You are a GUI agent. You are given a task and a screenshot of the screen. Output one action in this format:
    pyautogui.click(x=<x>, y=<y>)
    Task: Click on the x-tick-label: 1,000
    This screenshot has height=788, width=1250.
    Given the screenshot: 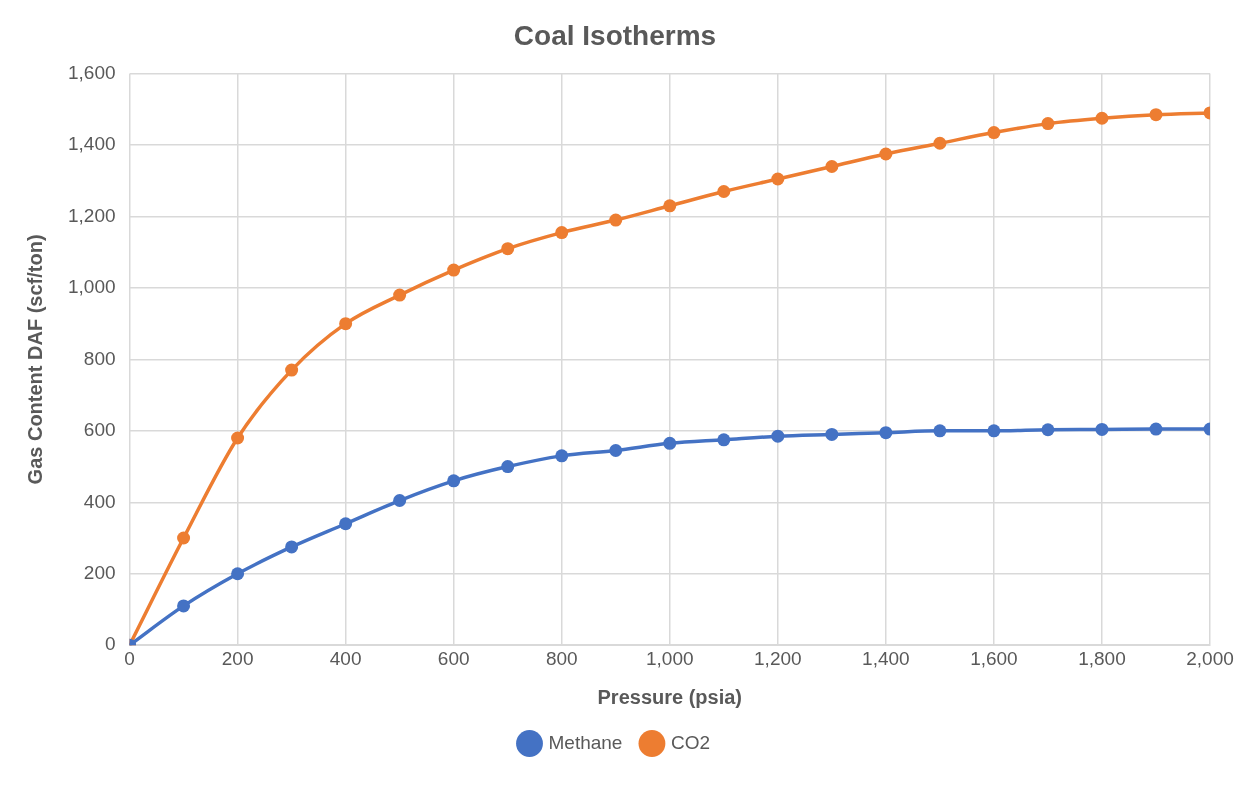 What is the action you would take?
    pyautogui.click(x=670, y=658)
    